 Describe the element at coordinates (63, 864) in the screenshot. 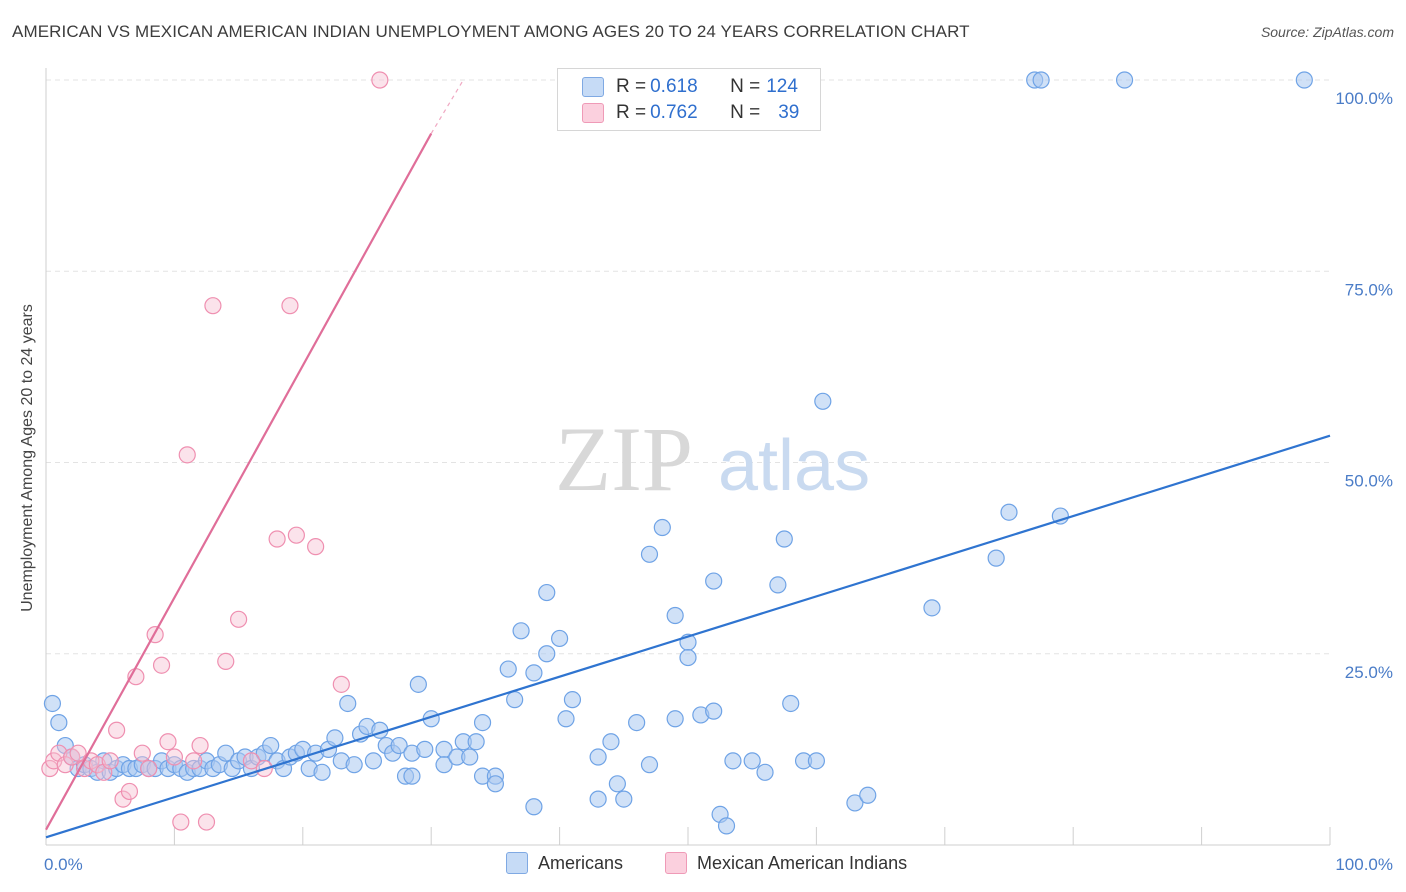

I see `x-tick-label: 0.0%` at that location.